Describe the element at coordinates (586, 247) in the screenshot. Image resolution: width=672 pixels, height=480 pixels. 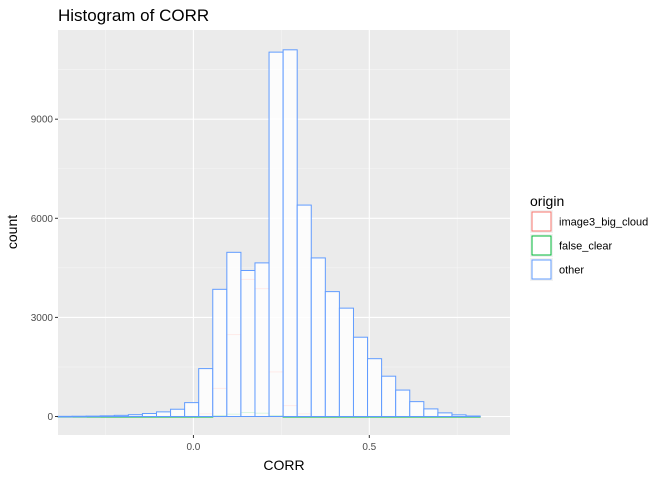
I see `legend-label-false-clear: false_clear` at that location.